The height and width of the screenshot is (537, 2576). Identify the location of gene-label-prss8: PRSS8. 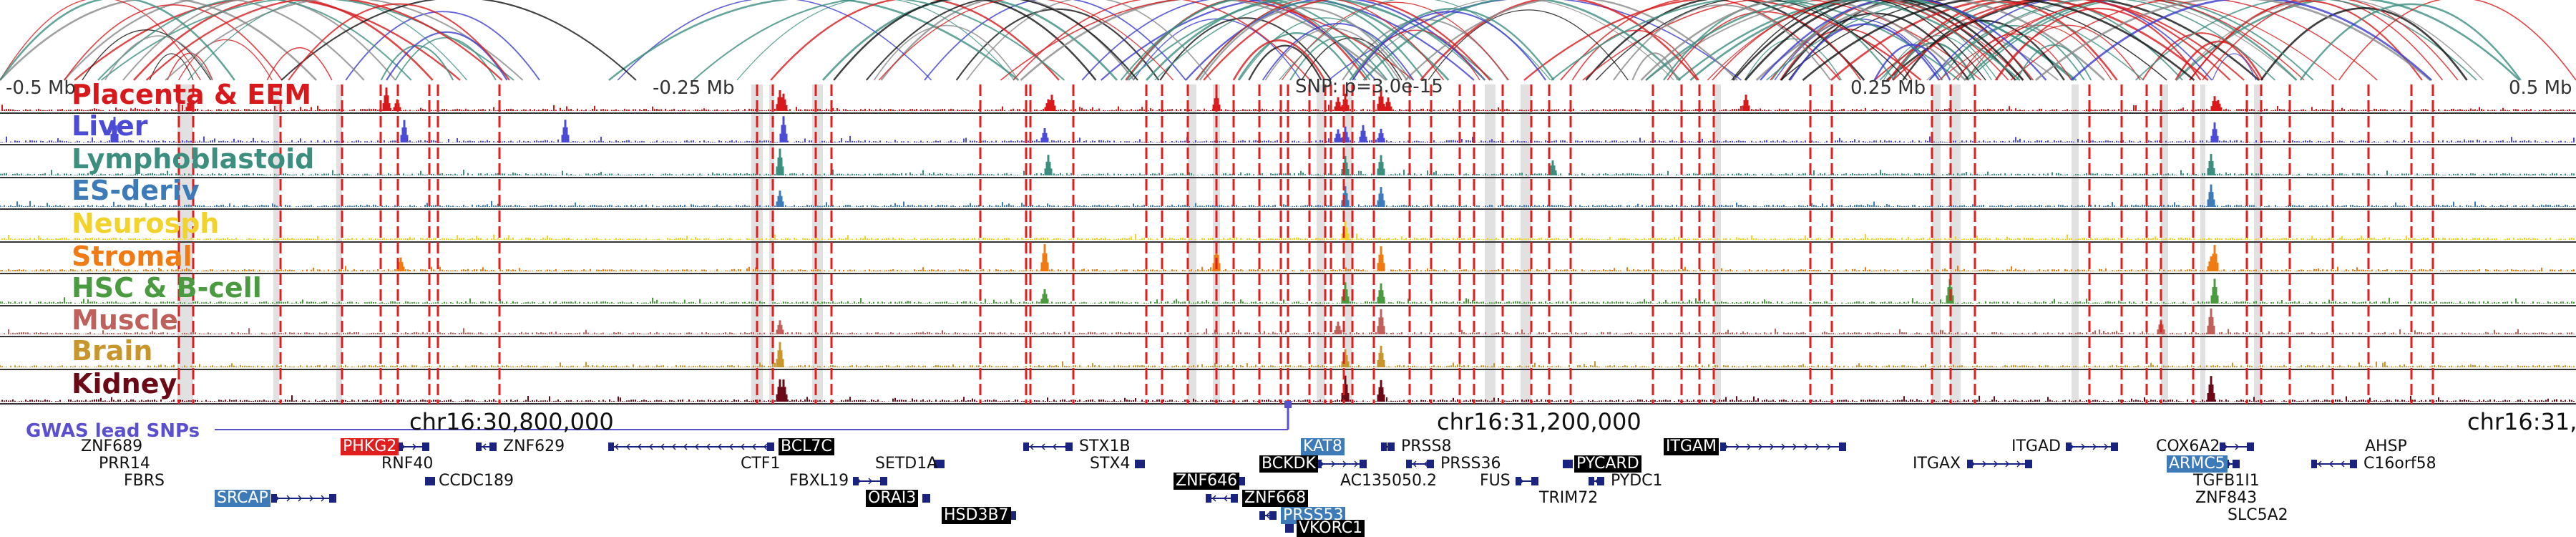
(1426, 446).